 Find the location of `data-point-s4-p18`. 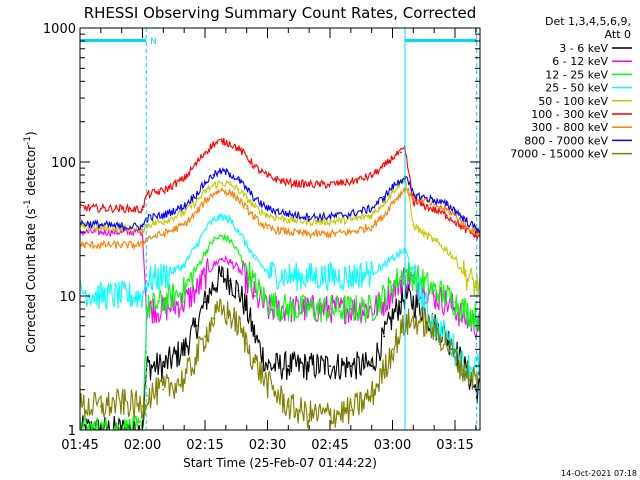

data-point-s4-p18 is located at coordinates (309, 276).